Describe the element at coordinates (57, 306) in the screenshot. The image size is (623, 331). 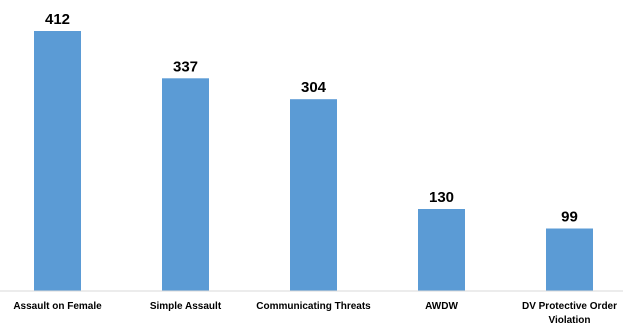
I see `category-label-0: Assault on Female` at that location.